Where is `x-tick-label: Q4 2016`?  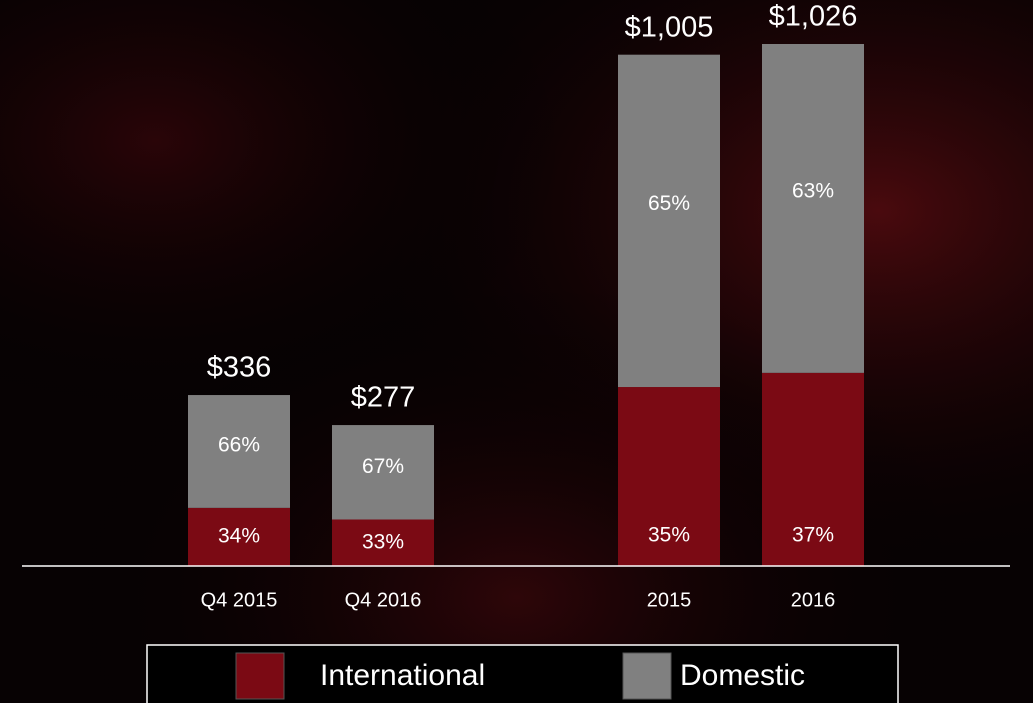
x-tick-label: Q4 2016 is located at coordinates (383, 600).